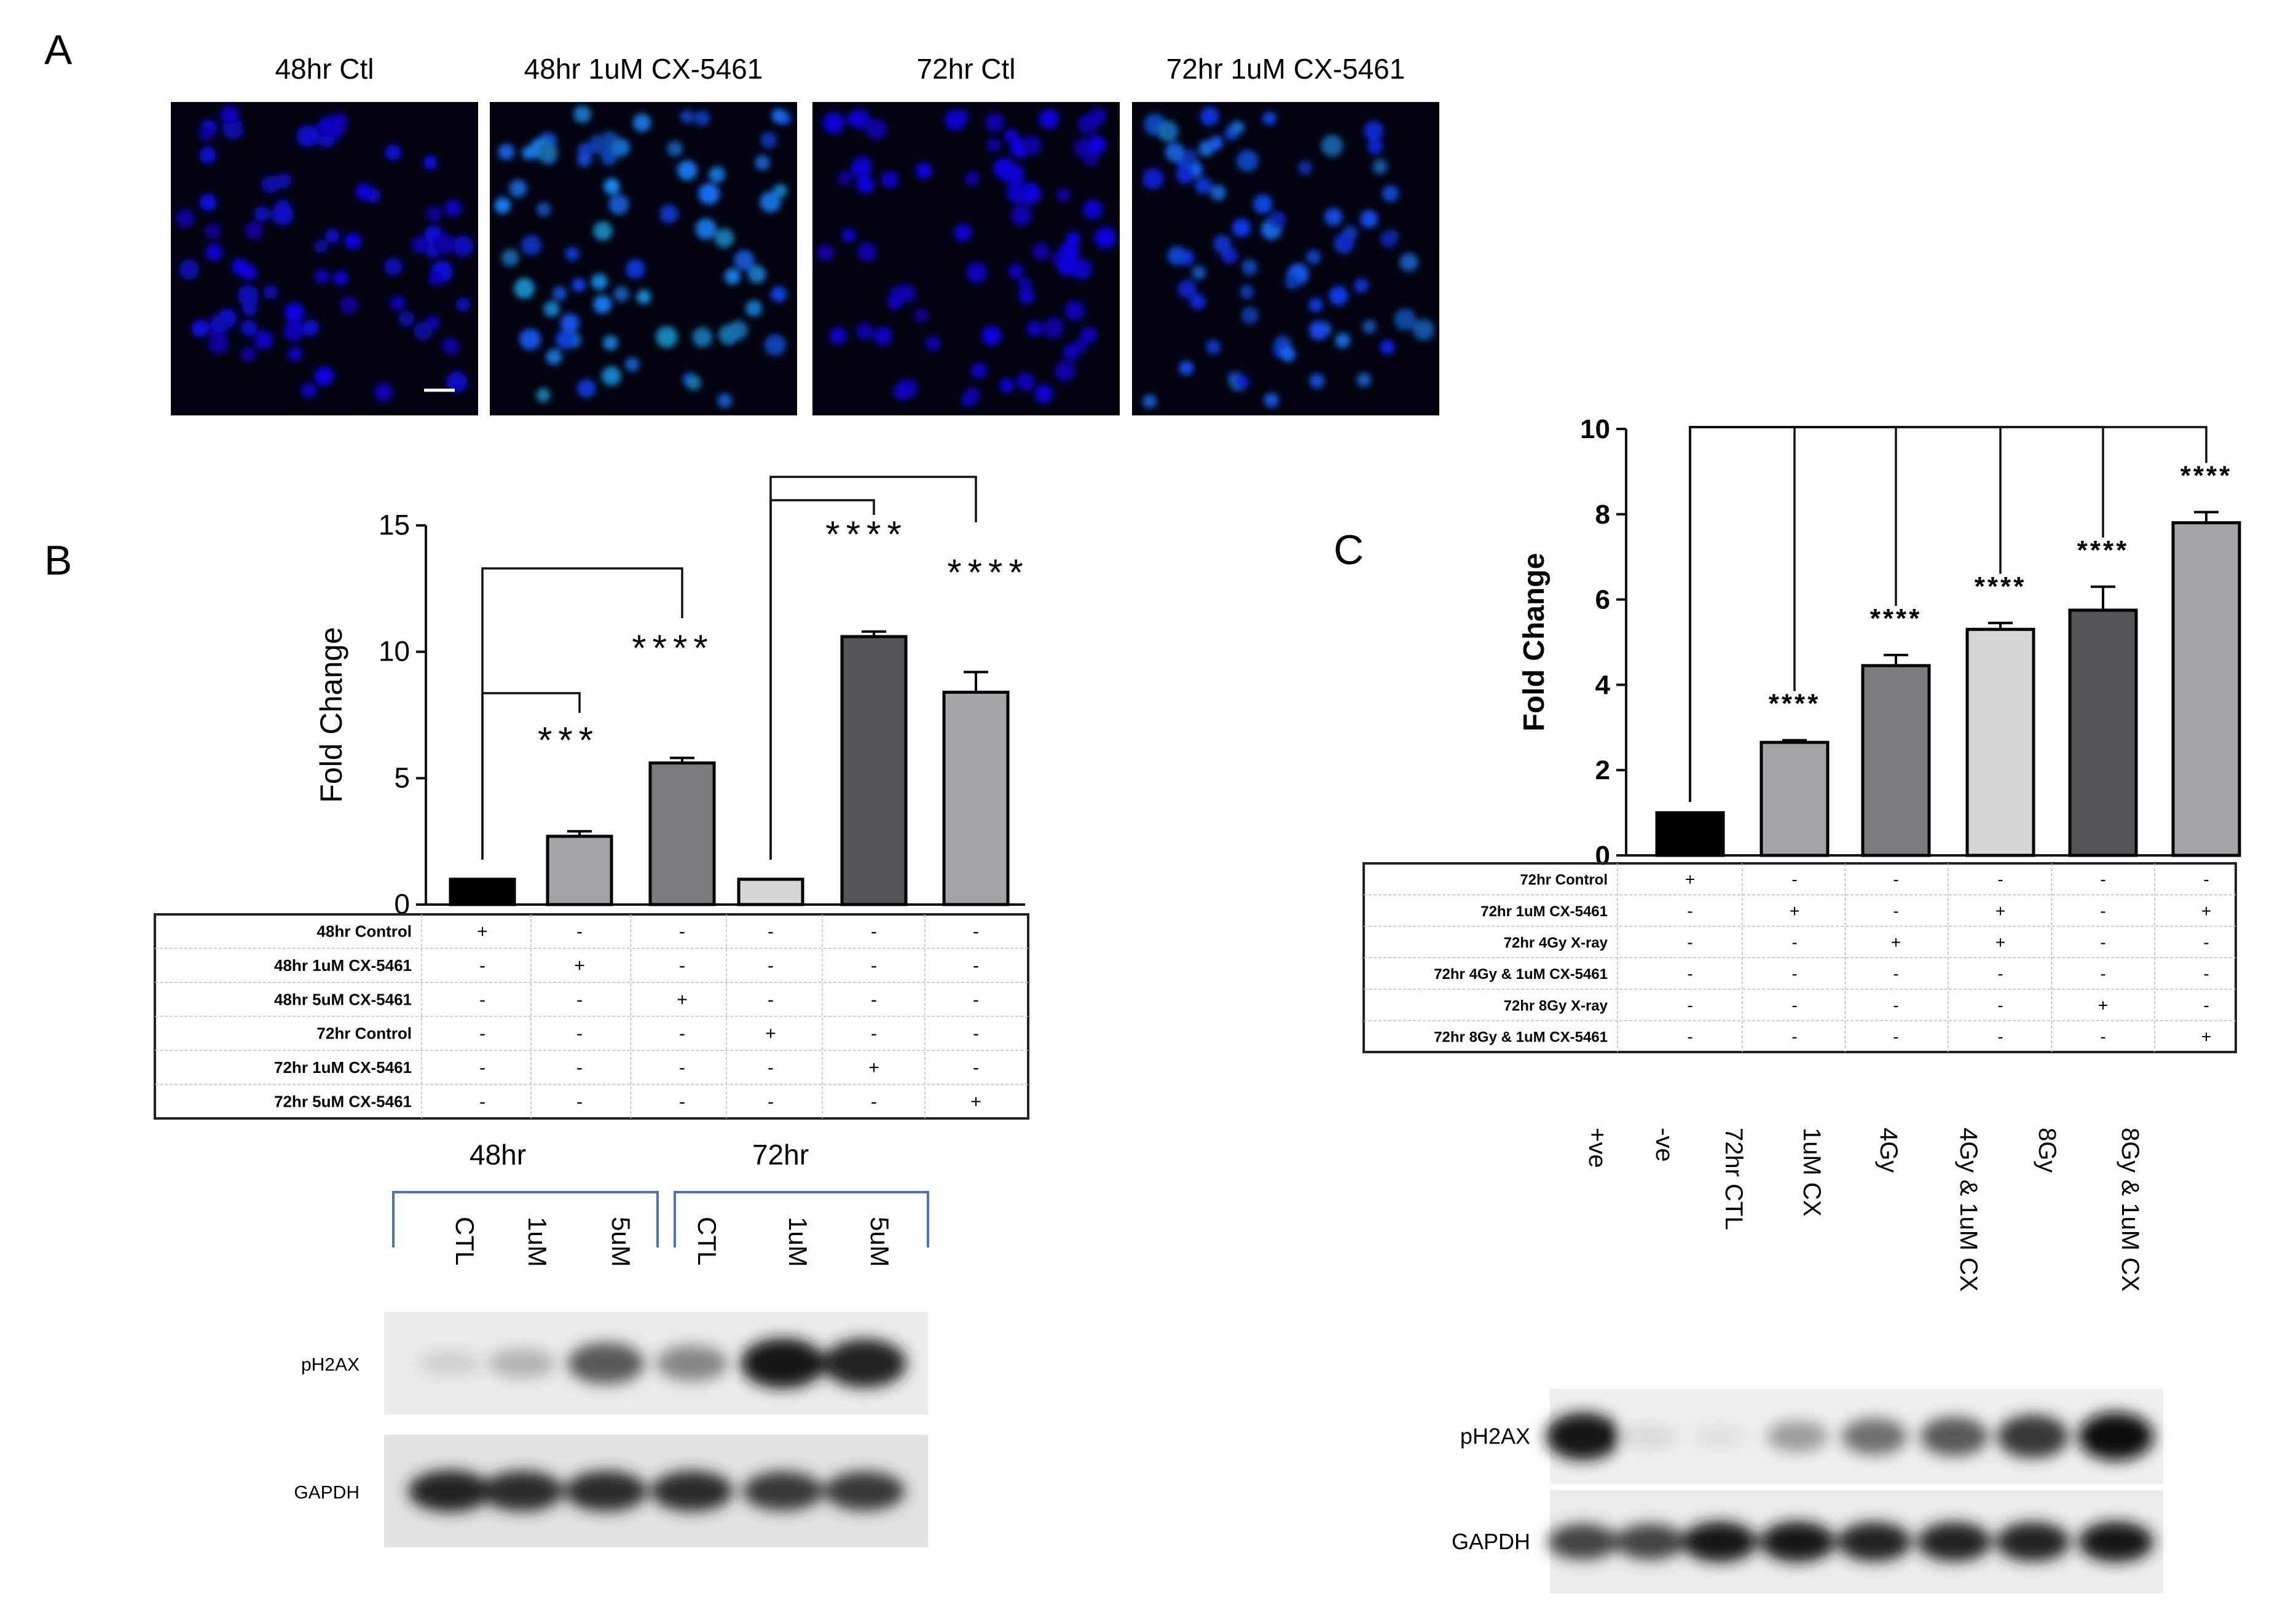  What do you see at coordinates (801, 1219) in the screenshot?
I see `group-bracket` at bounding box center [801, 1219].